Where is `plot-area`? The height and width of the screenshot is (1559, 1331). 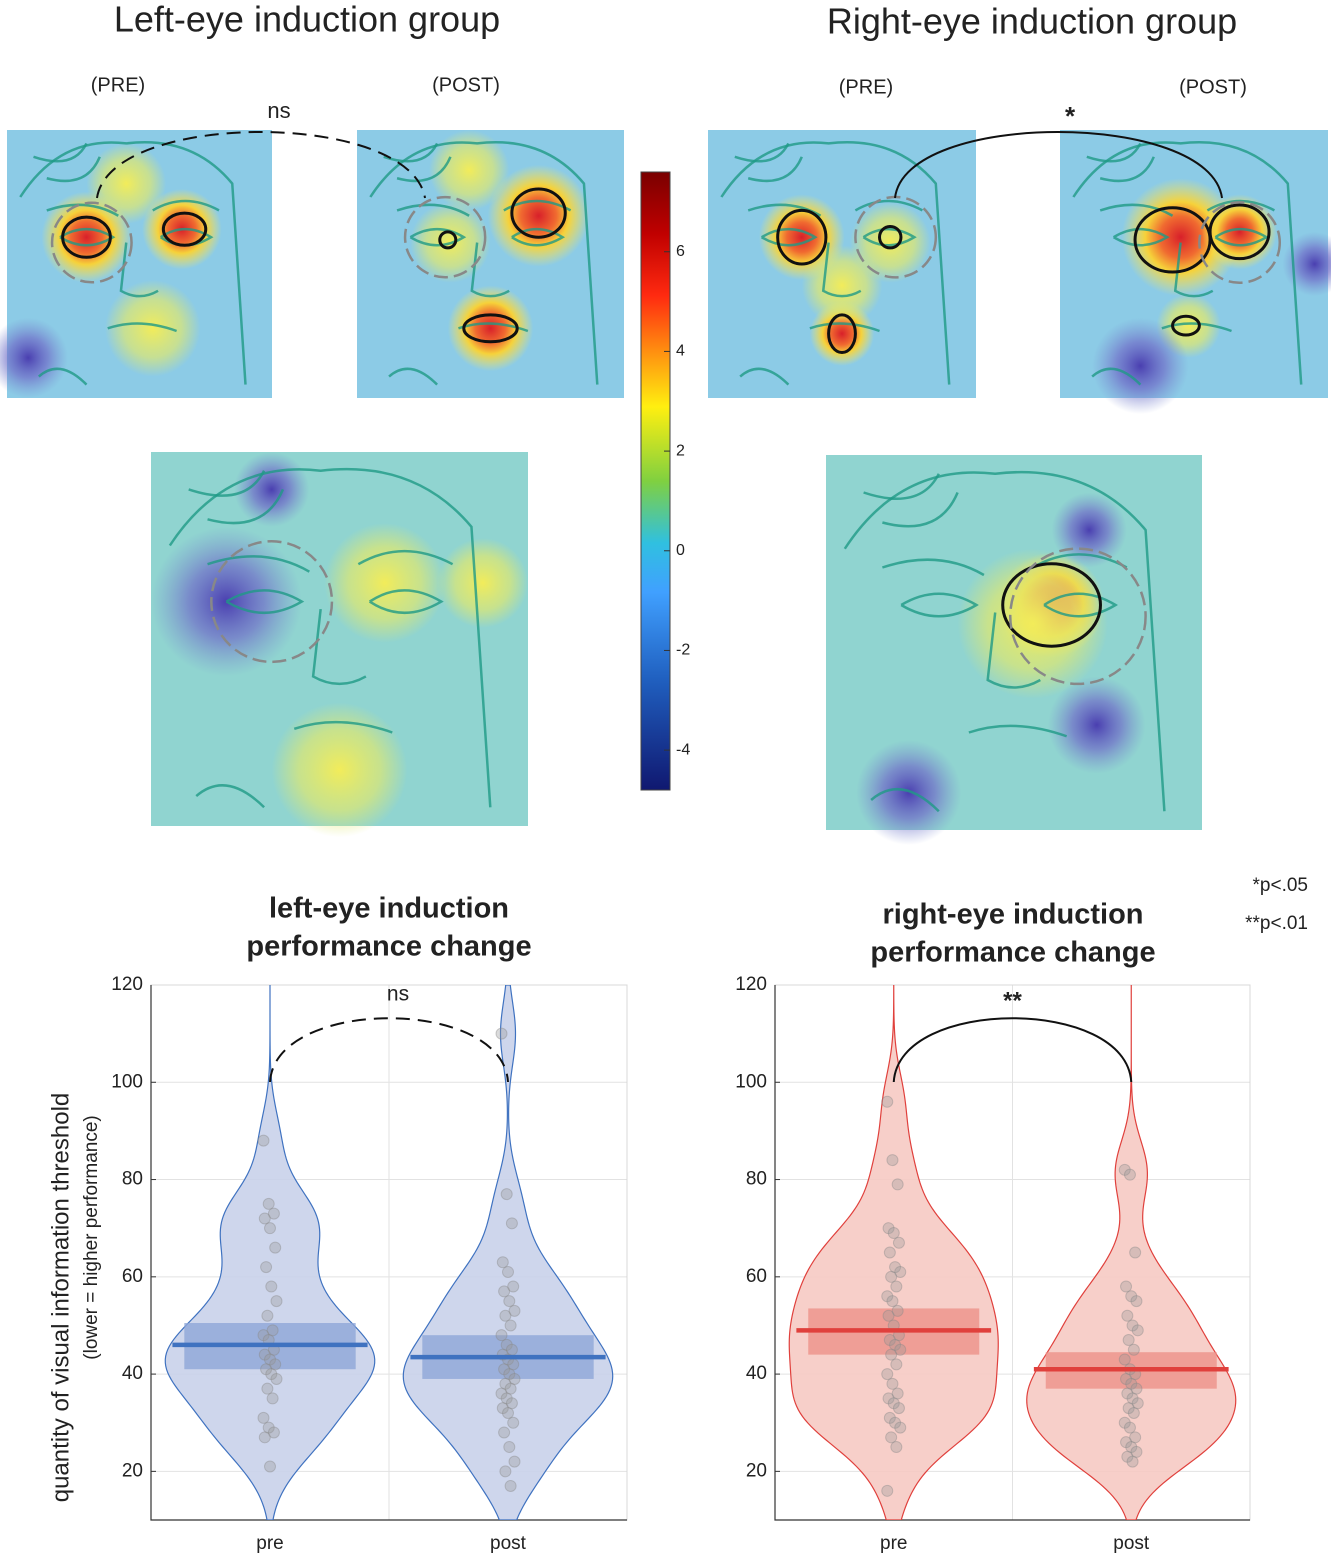 plot-area is located at coordinates (1012, 1252).